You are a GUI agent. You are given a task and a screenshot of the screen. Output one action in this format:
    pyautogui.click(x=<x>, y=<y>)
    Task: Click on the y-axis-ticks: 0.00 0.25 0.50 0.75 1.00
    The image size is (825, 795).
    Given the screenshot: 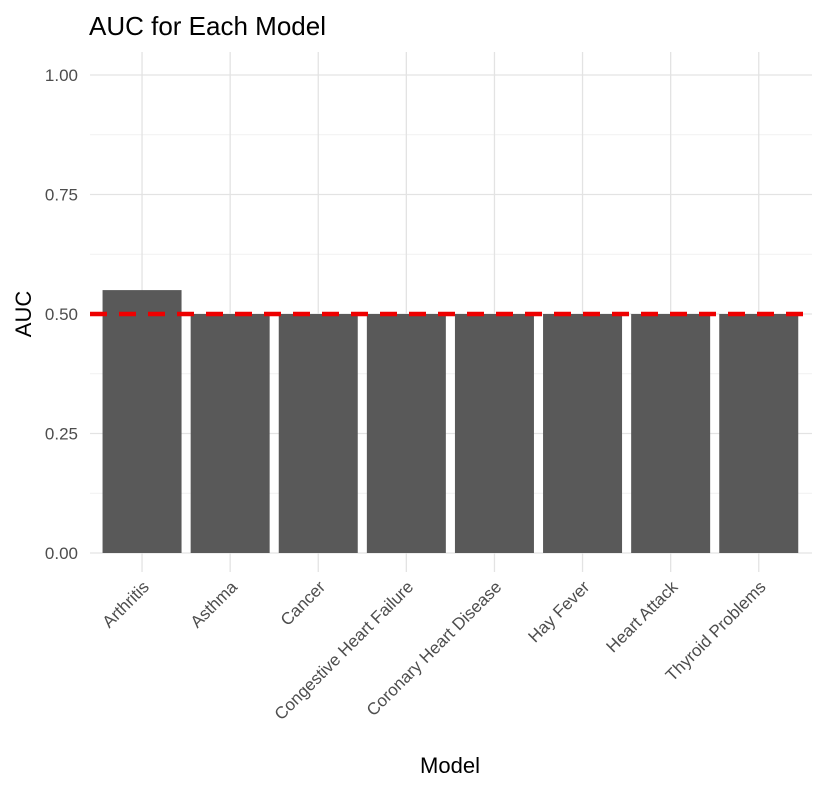 What is the action you would take?
    pyautogui.click(x=61, y=314)
    